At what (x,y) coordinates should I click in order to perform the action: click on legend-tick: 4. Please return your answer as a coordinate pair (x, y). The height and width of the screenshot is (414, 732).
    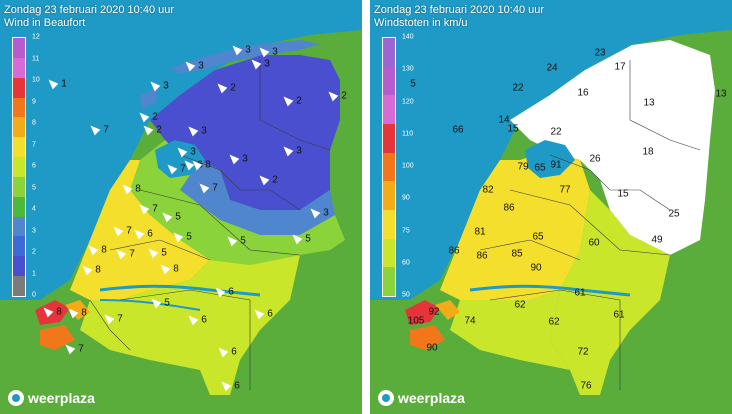
    Looking at the image, I should click on (34, 209).